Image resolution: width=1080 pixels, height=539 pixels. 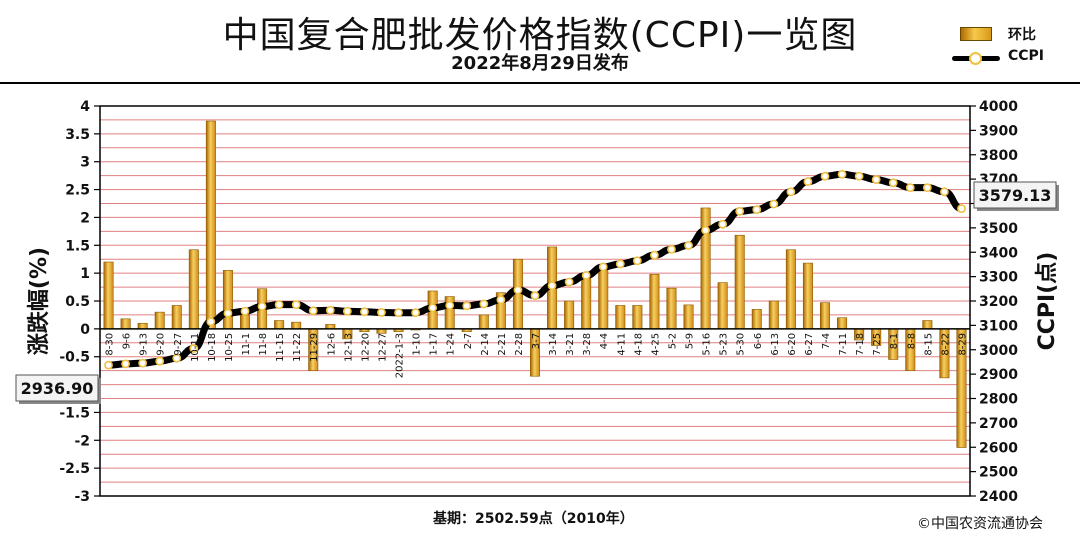 I want to click on y-tick-label: 1, so click(x=85, y=274).